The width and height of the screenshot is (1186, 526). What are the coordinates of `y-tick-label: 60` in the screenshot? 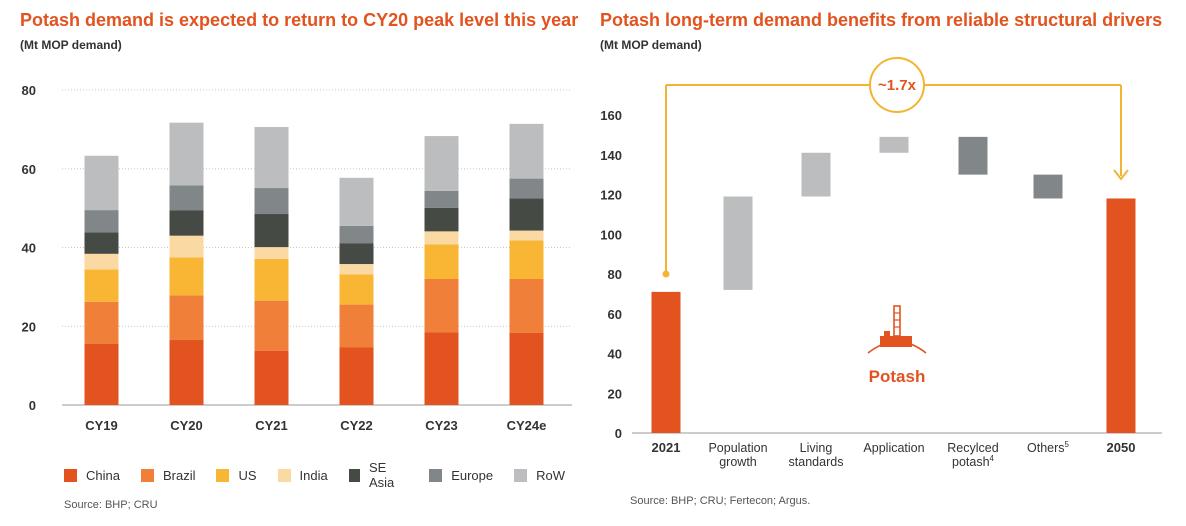 It's located at (29, 169).